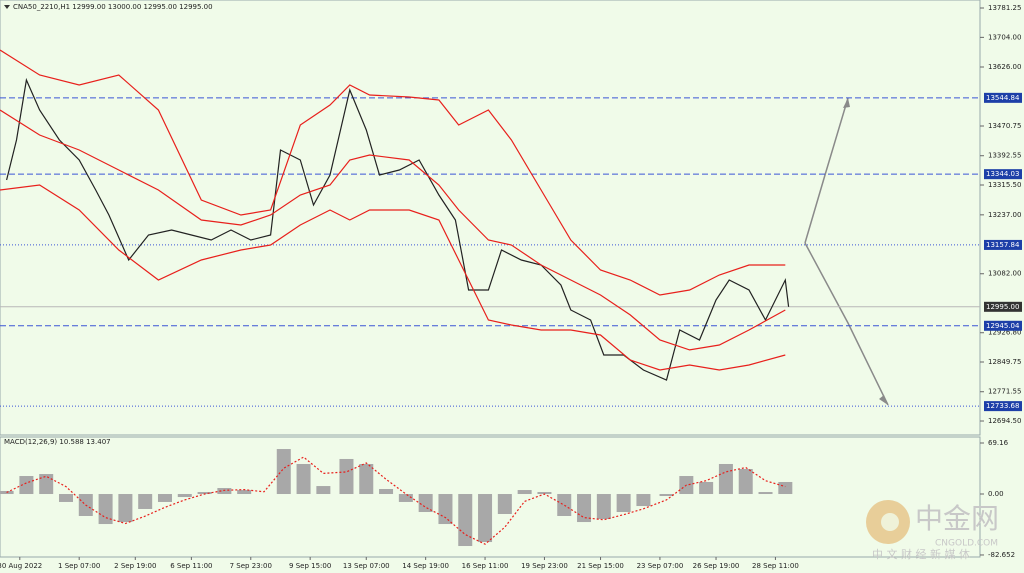  What do you see at coordinates (660, 566) in the screenshot?
I see `x-tick-label: 23 Sep 07:00` at bounding box center [660, 566].